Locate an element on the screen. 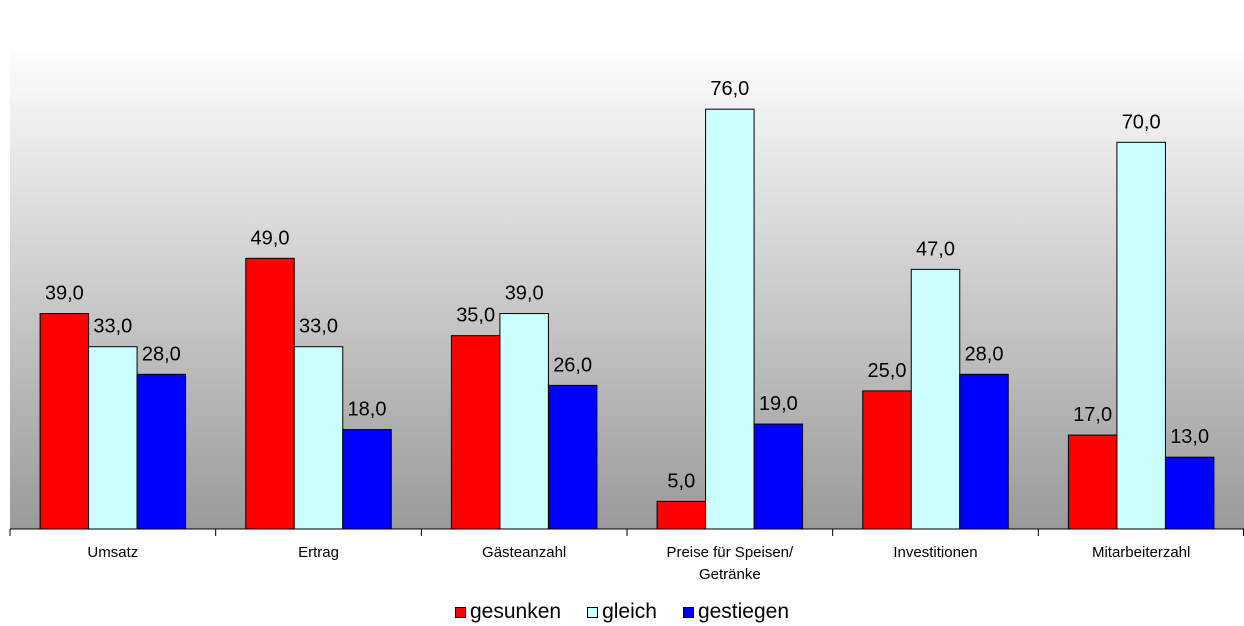 This screenshot has height=626, width=1244. value-label-gesunken-4: 25,0 is located at coordinates (887, 371).